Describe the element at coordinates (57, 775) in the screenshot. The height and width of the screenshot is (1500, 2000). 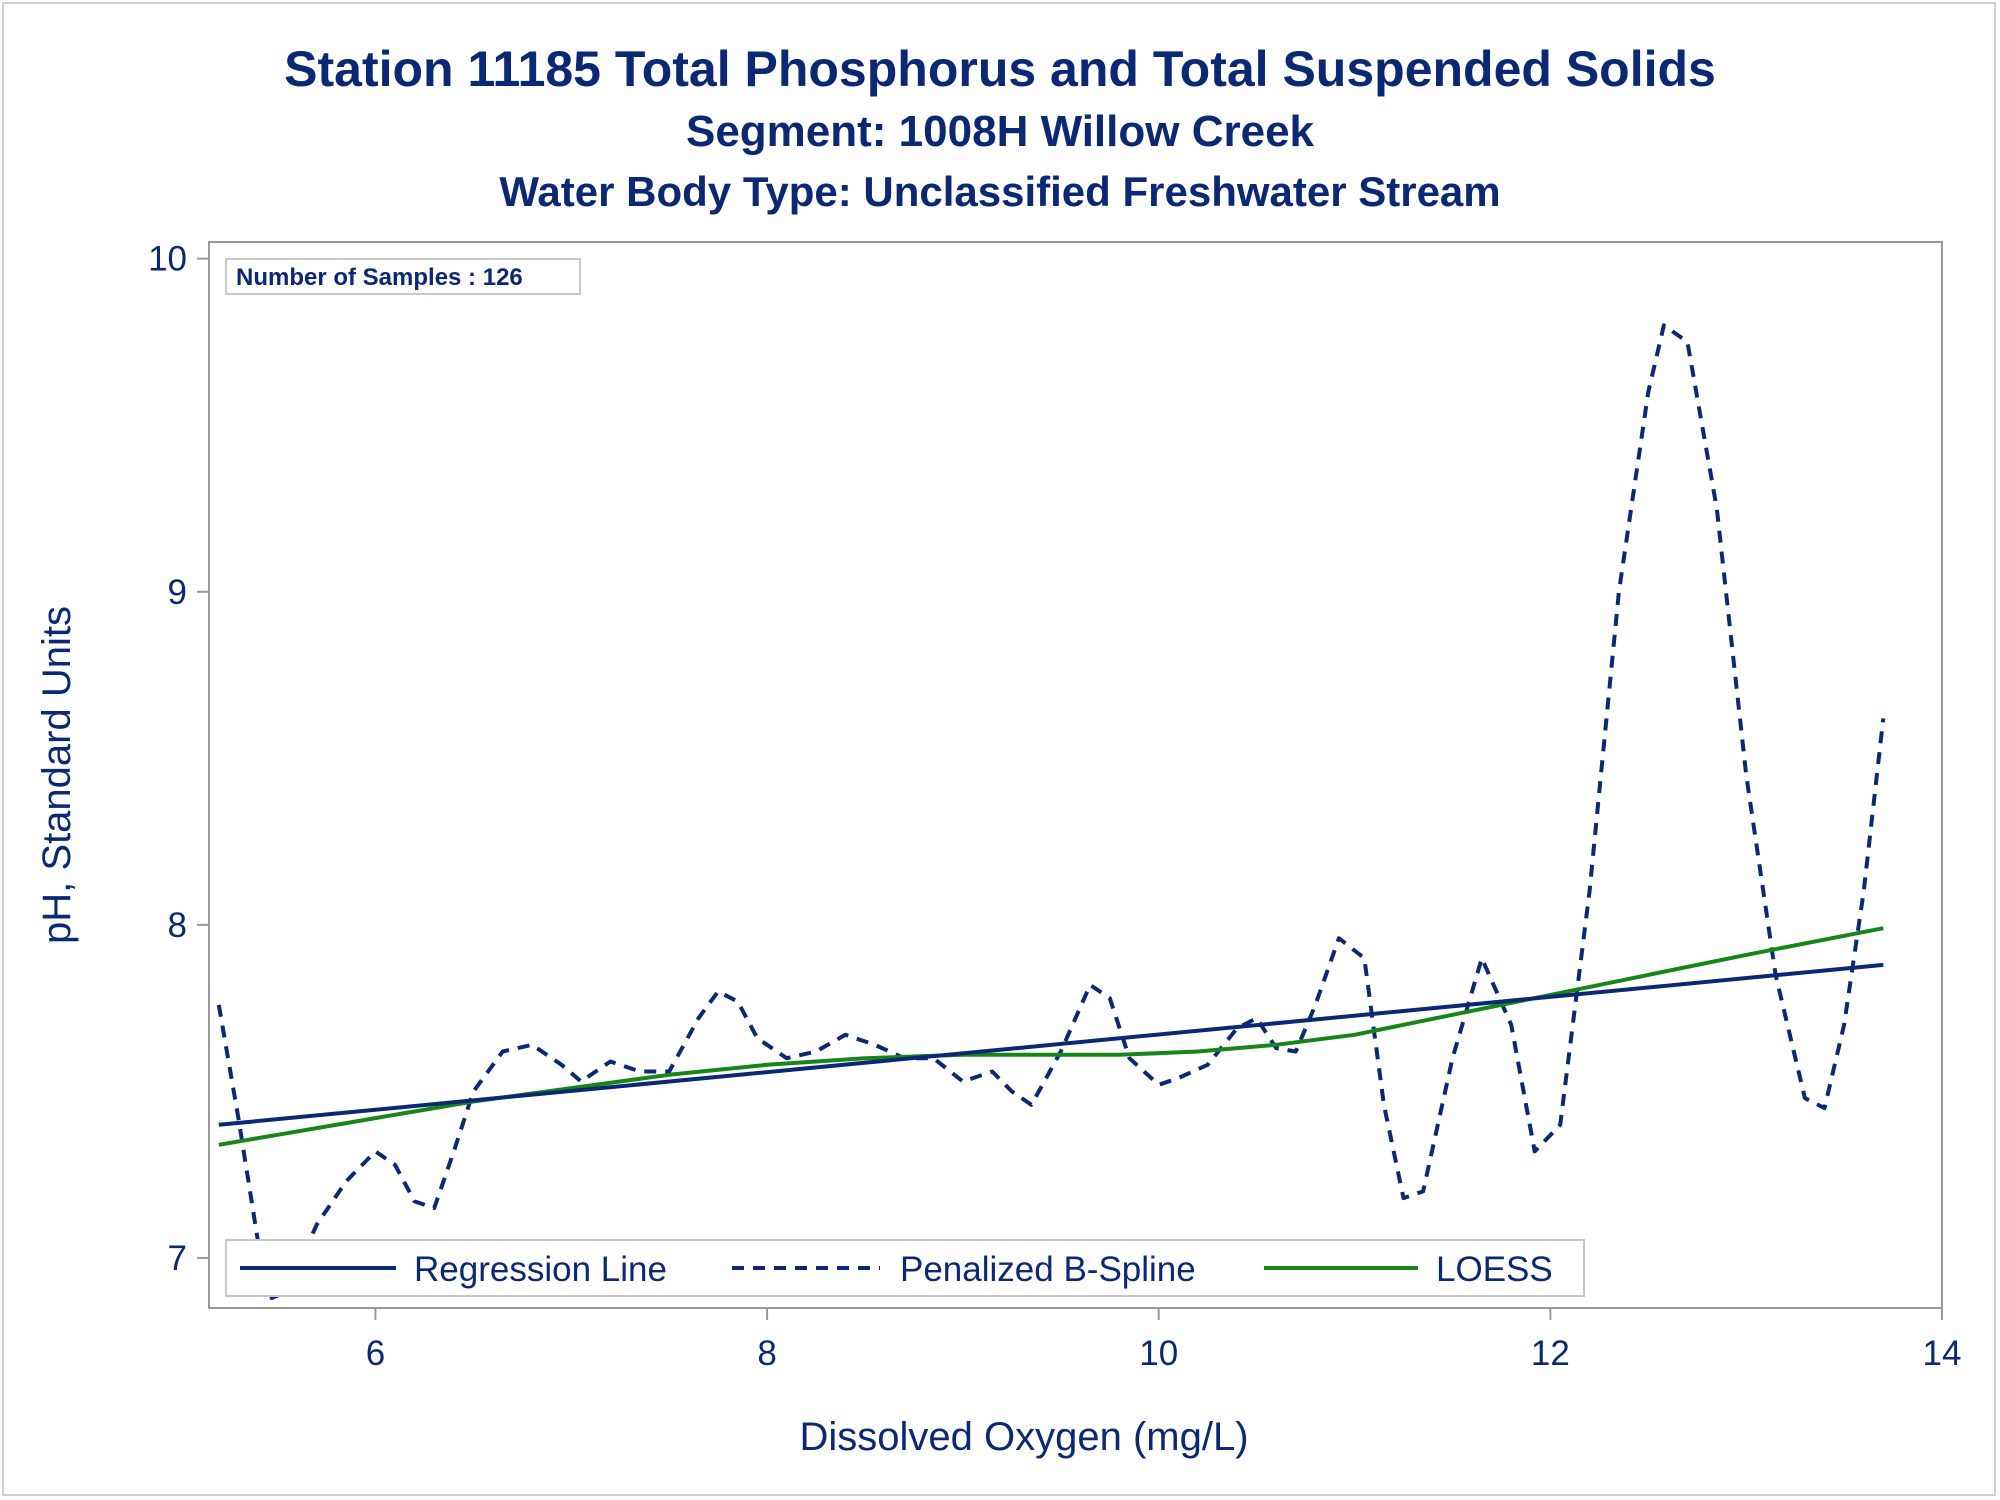
I see `y-axis-label: pH, Standard Units` at that location.